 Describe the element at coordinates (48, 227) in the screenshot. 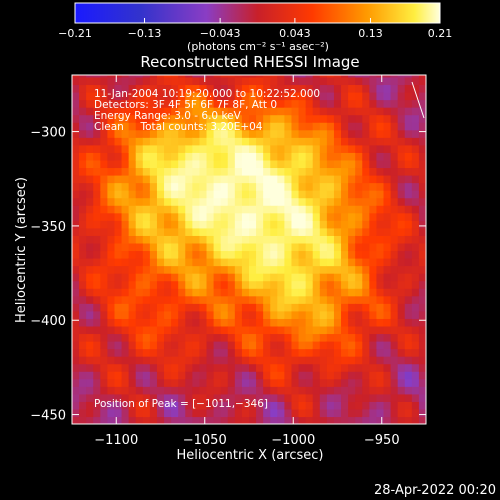

I see `y-tick-label: −350` at that location.